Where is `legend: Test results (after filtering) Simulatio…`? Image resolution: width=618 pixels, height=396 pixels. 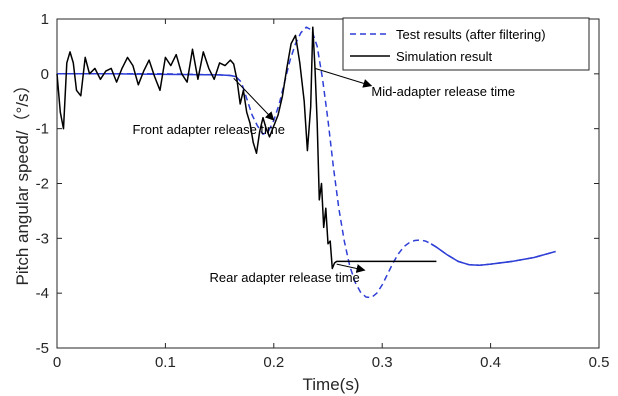 legend: Test results (after filtering) Simulatio… is located at coordinates (466, 44).